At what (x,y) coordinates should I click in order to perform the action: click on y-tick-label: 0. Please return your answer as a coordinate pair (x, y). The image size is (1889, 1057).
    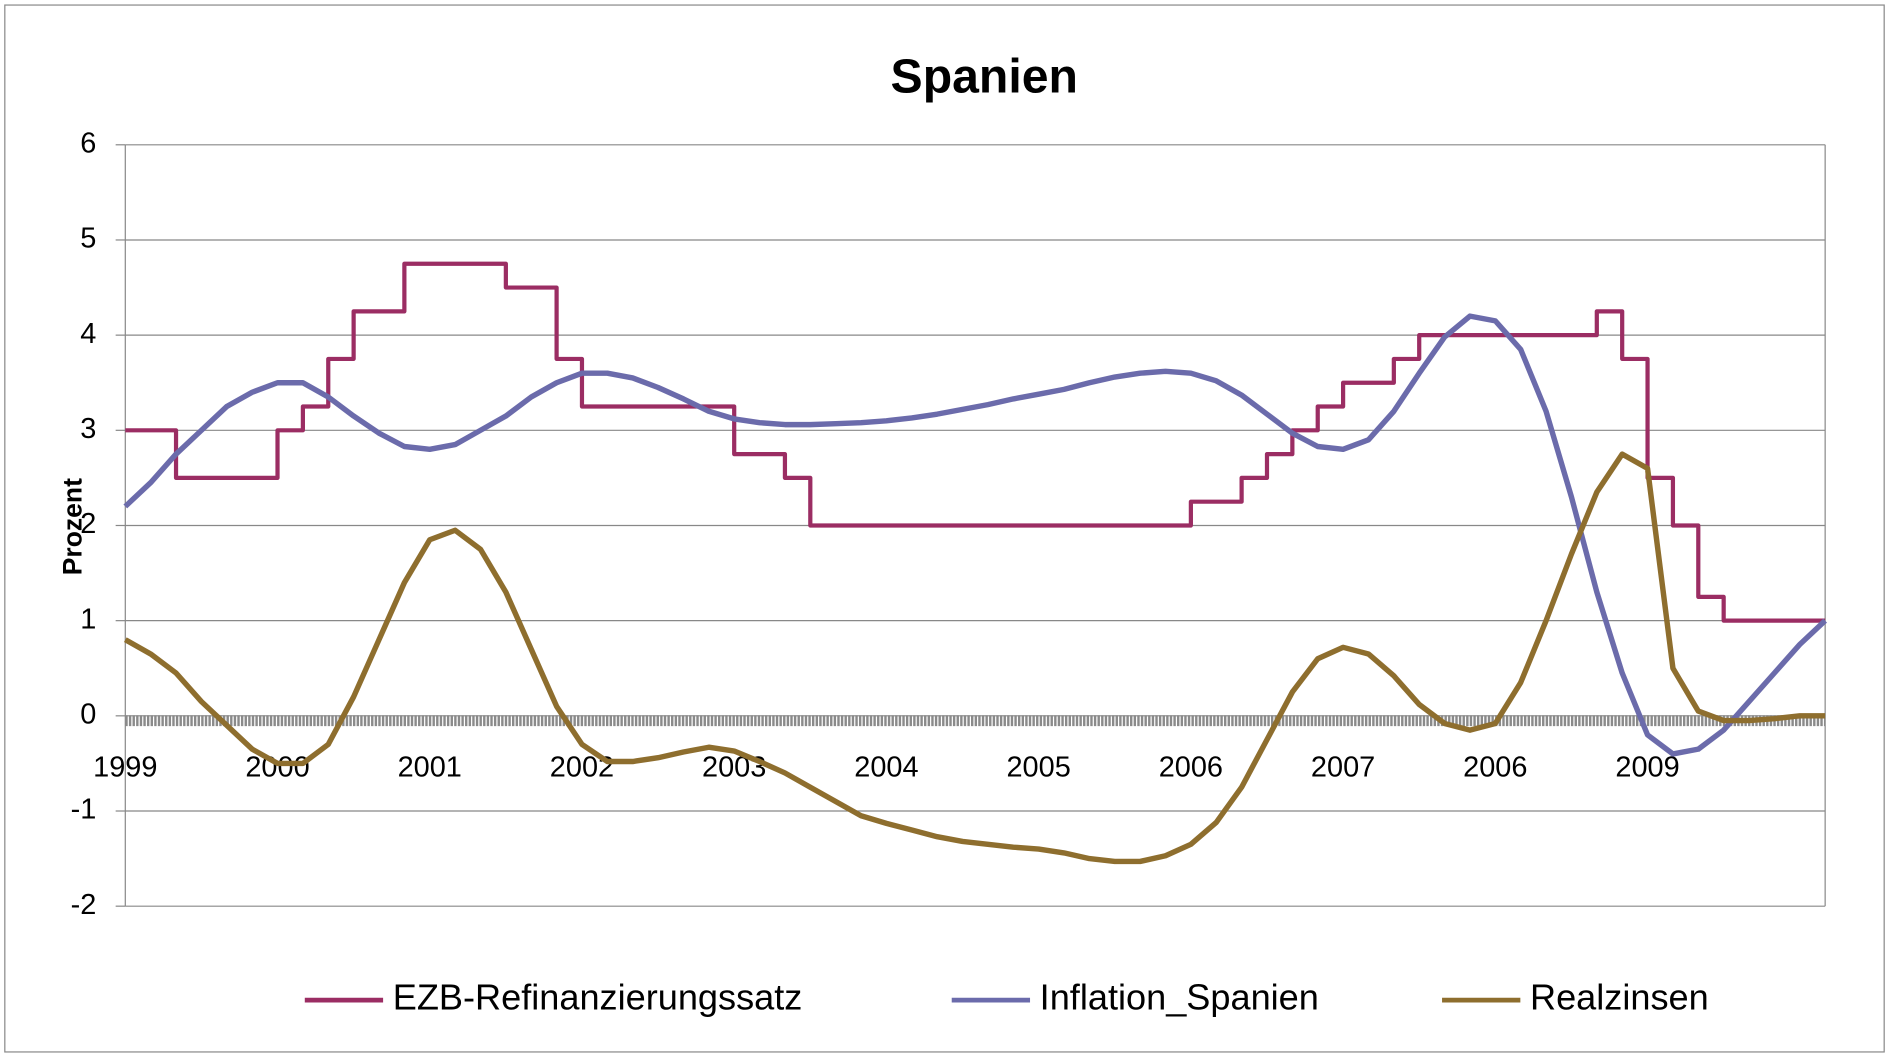
    Looking at the image, I should click on (88, 714).